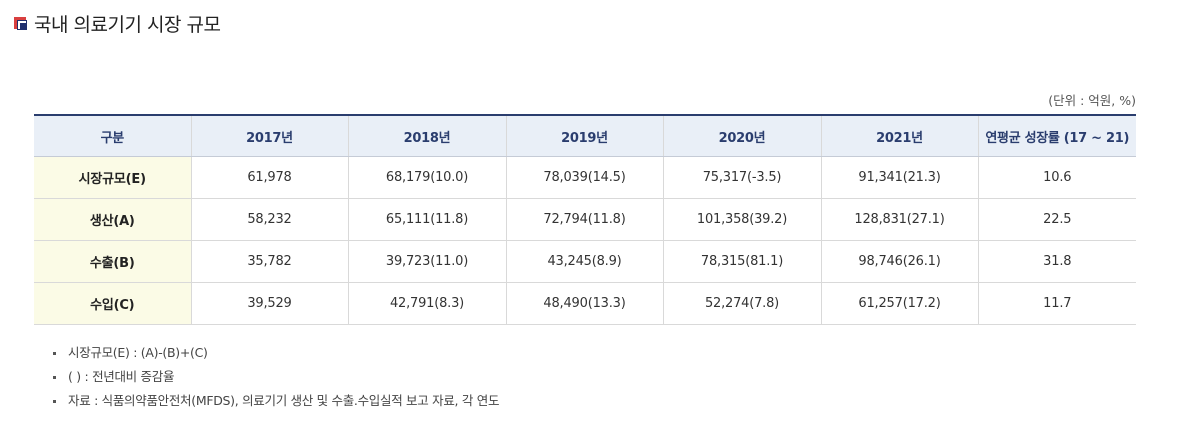 This screenshot has width=1186, height=439. What do you see at coordinates (899, 219) in the screenshot?
I see `table-cell: 128,831(27.1)` at bounding box center [899, 219].